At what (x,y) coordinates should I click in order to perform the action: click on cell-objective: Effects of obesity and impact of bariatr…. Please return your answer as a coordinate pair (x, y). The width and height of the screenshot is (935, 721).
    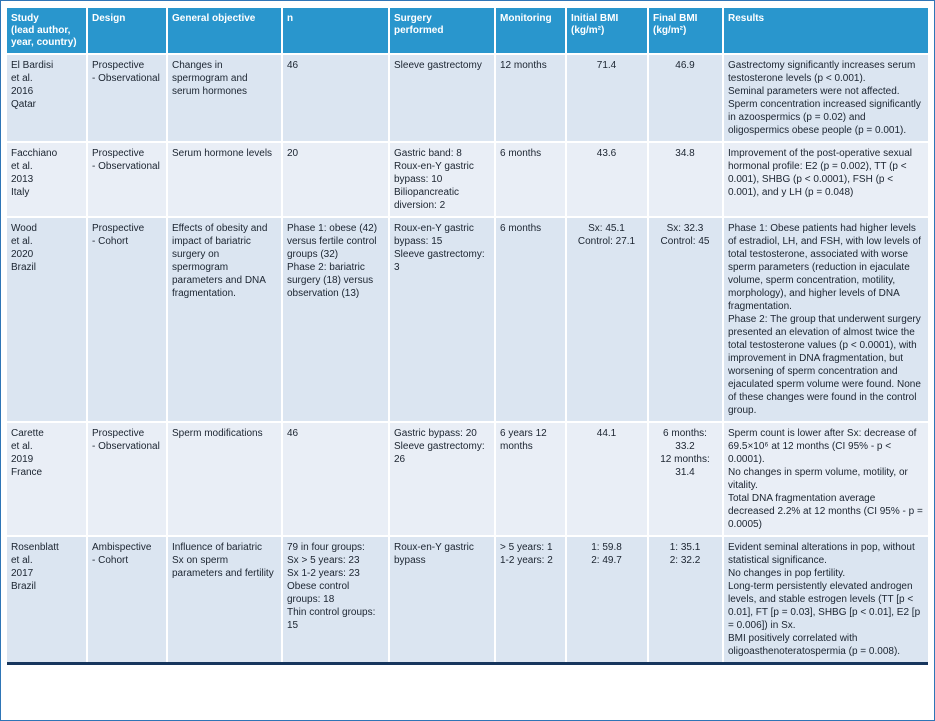
    Looking at the image, I should click on (225, 320).